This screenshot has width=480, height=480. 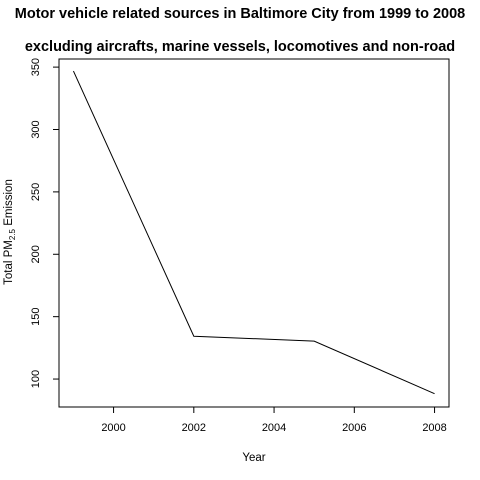 What do you see at coordinates (36, 192) in the screenshot?
I see `y-tick-label: 250` at bounding box center [36, 192].